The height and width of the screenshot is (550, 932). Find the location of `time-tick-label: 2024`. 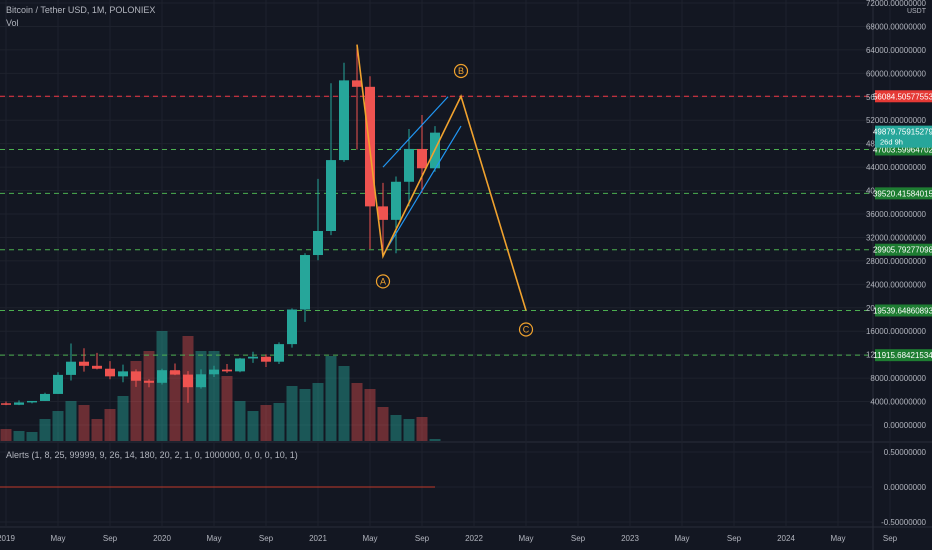

time-tick-label: 2024 is located at coordinates (786, 538).